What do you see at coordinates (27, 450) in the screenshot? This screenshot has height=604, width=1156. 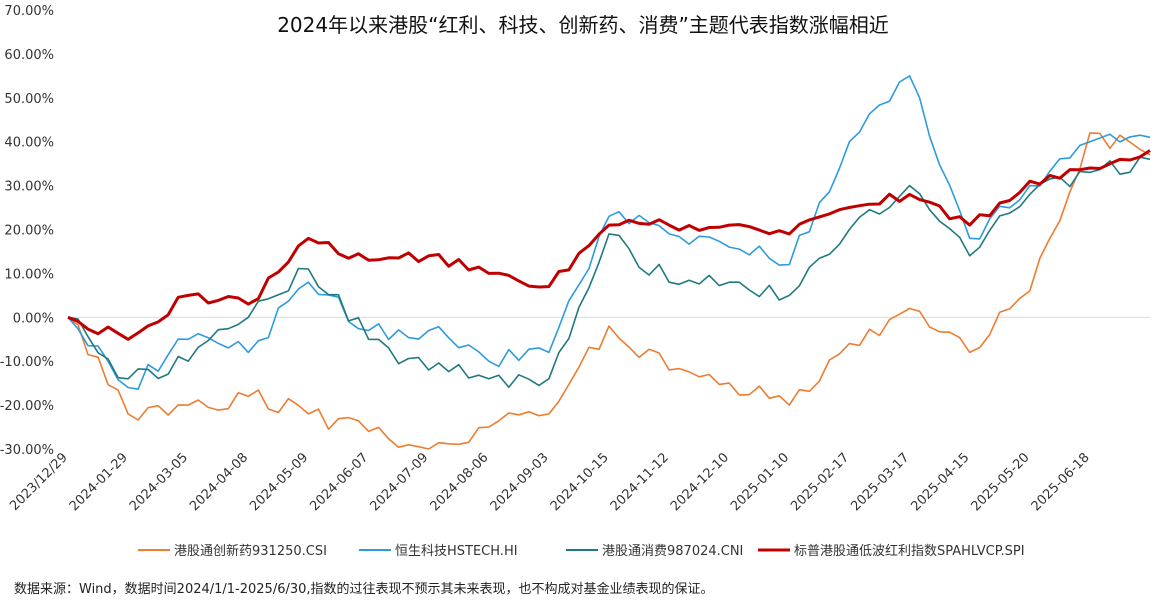 I see `y-tick-label: -30.00%` at bounding box center [27, 450].